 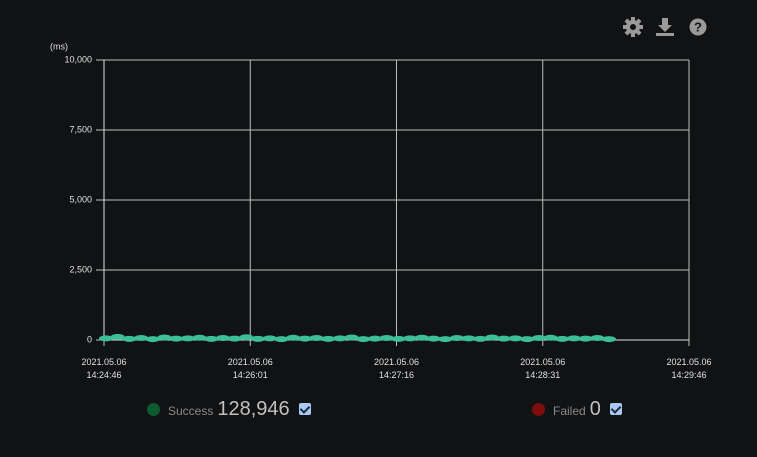 What do you see at coordinates (80, 269) in the screenshot?
I see `y-tick-label: 2,500` at bounding box center [80, 269].